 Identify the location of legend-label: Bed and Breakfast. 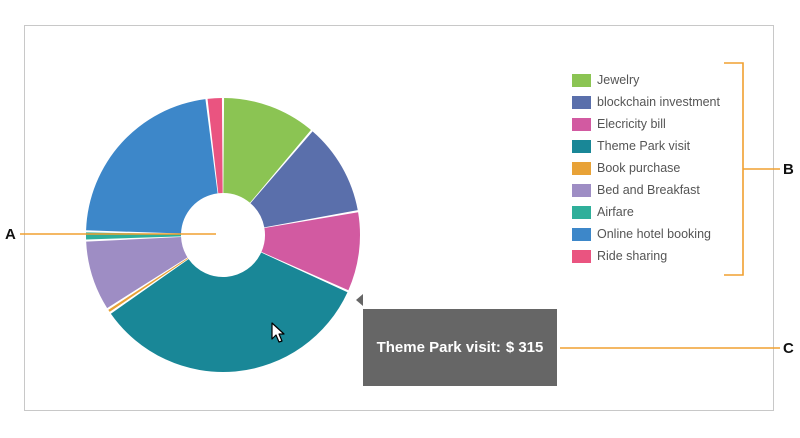
(648, 190).